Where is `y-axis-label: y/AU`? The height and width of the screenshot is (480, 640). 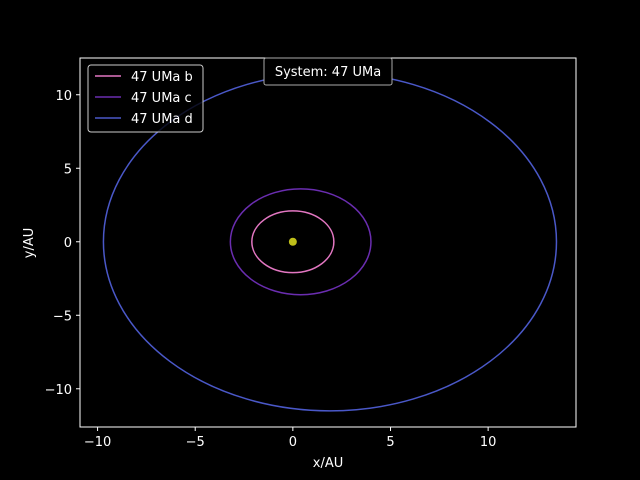
y-axis-label: y/AU is located at coordinates (29, 243).